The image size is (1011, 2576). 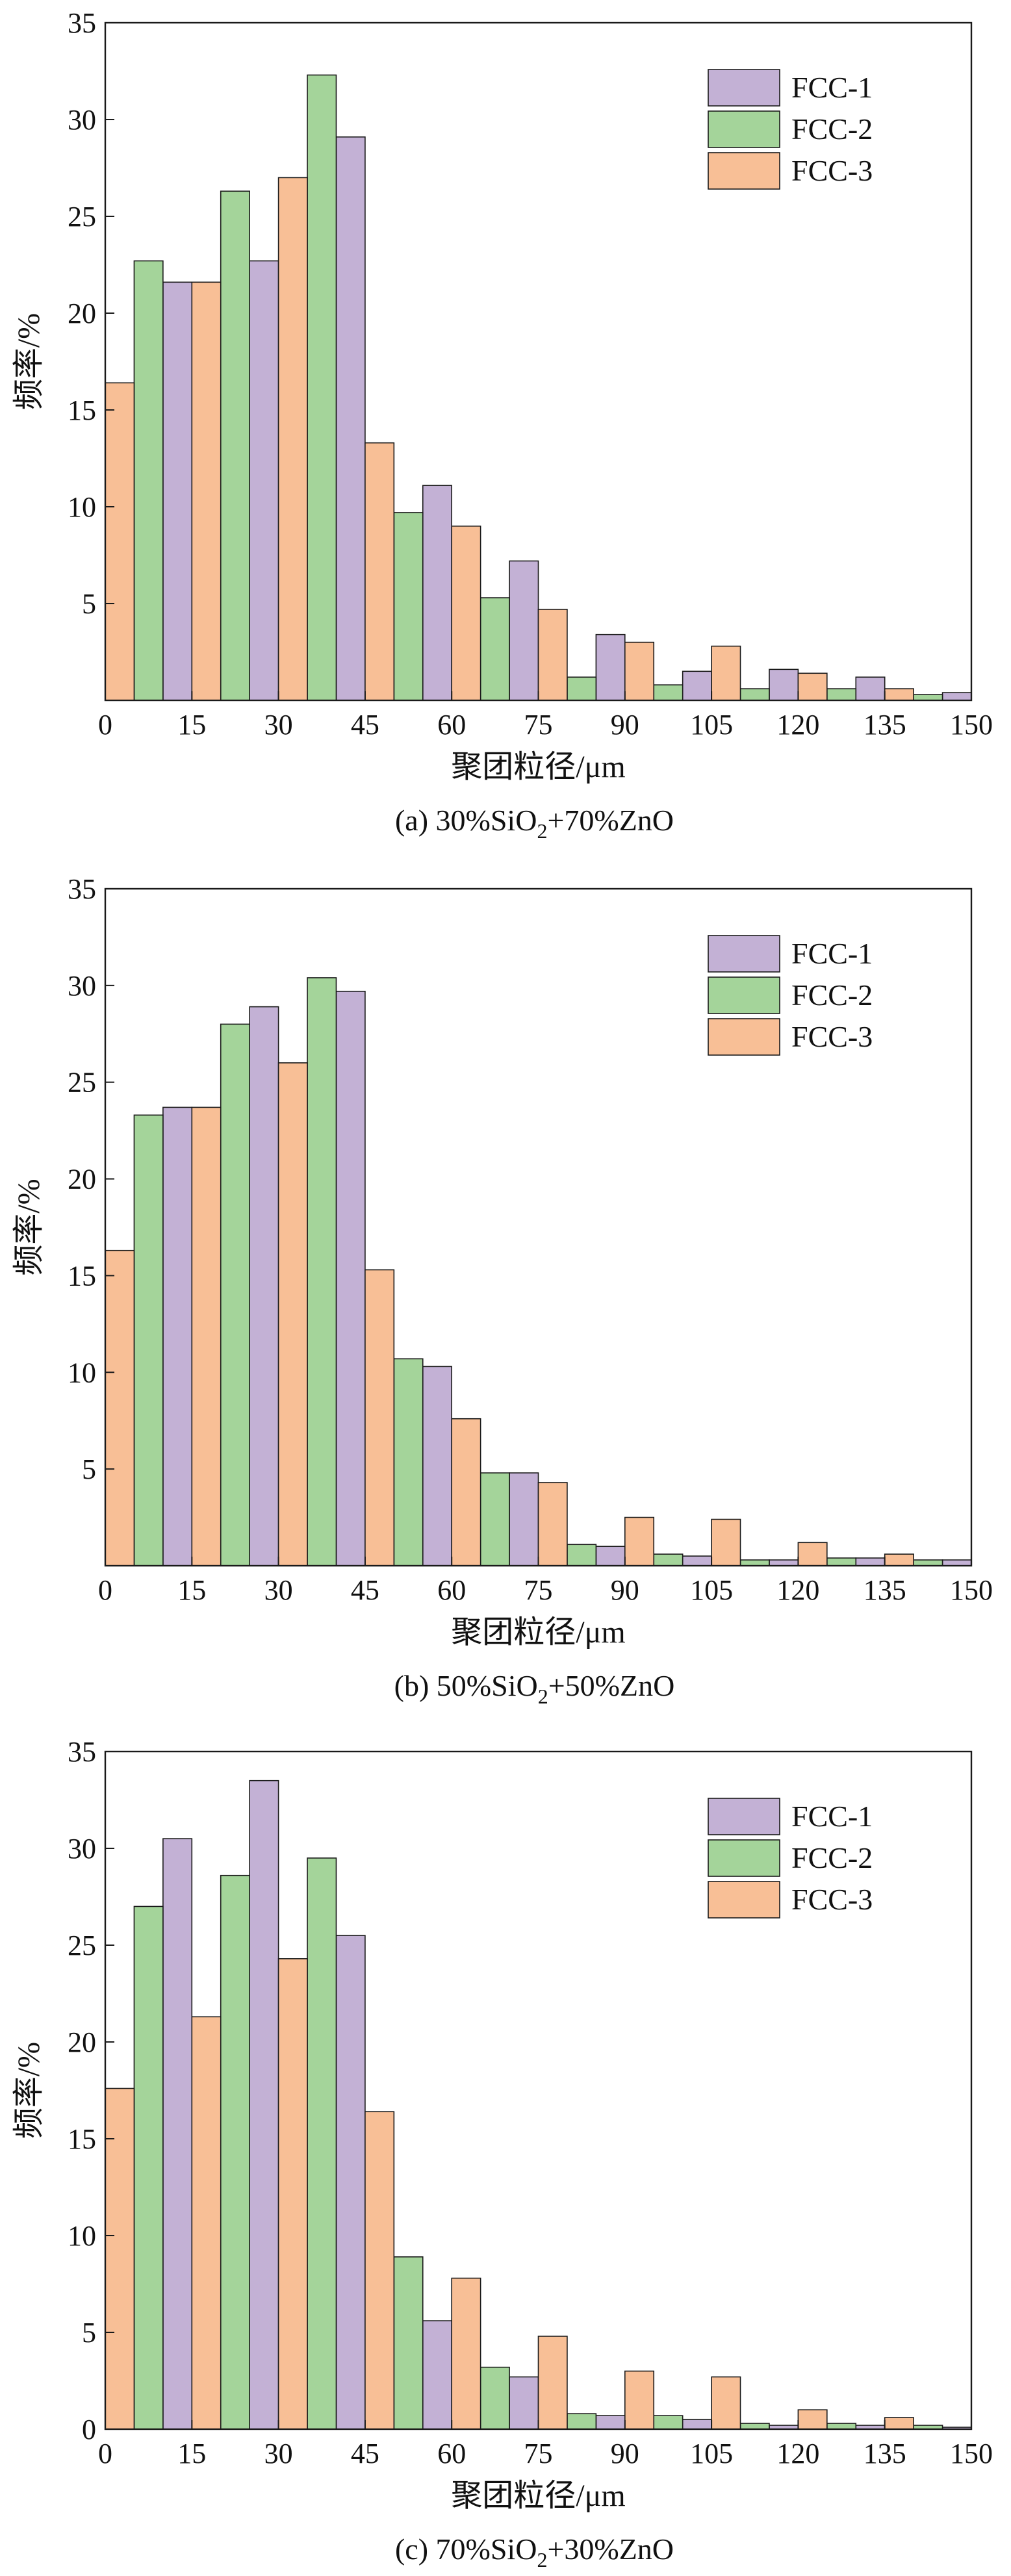 I want to click on y-tick-label: 0, so click(x=89, y=2429).